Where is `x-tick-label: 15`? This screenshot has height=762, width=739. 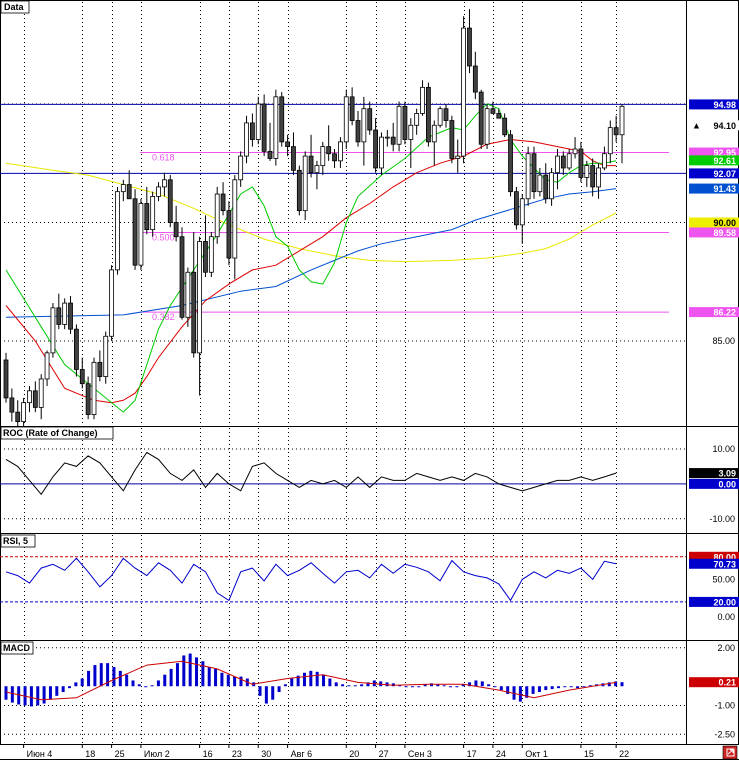
x-tick-label: 15 is located at coordinates (589, 754).